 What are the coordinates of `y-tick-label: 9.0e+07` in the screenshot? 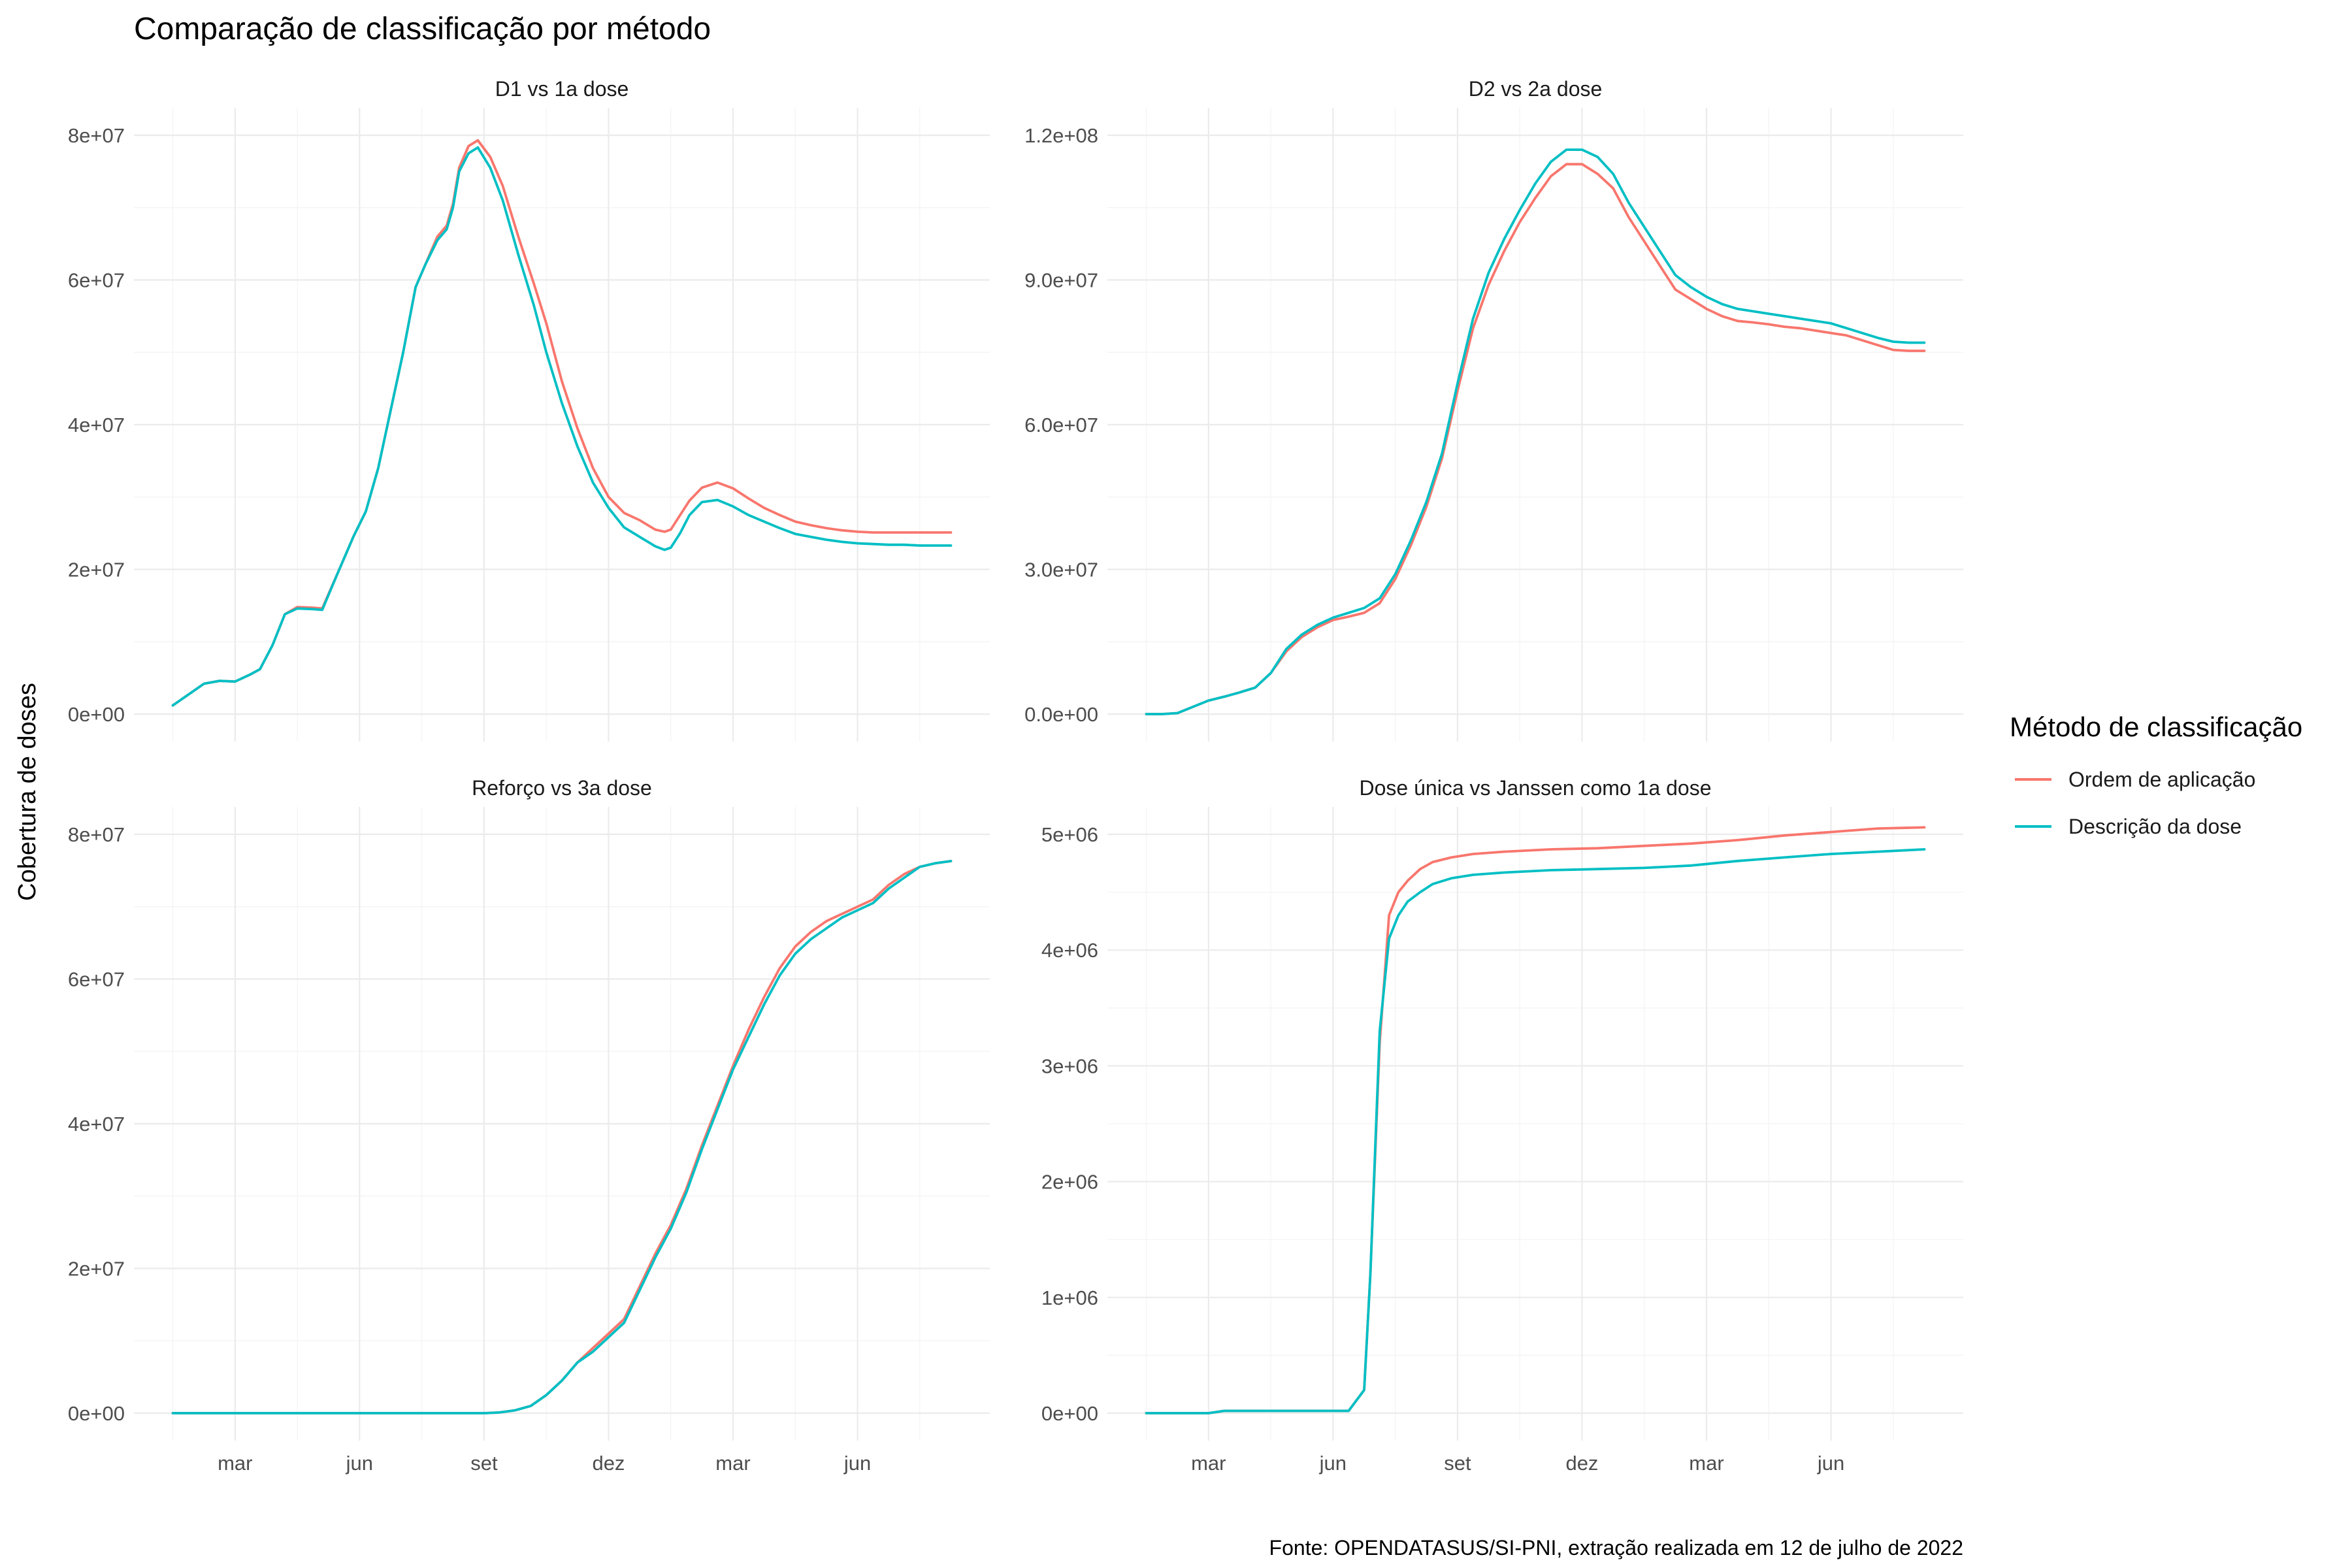 It's located at (1061, 280).